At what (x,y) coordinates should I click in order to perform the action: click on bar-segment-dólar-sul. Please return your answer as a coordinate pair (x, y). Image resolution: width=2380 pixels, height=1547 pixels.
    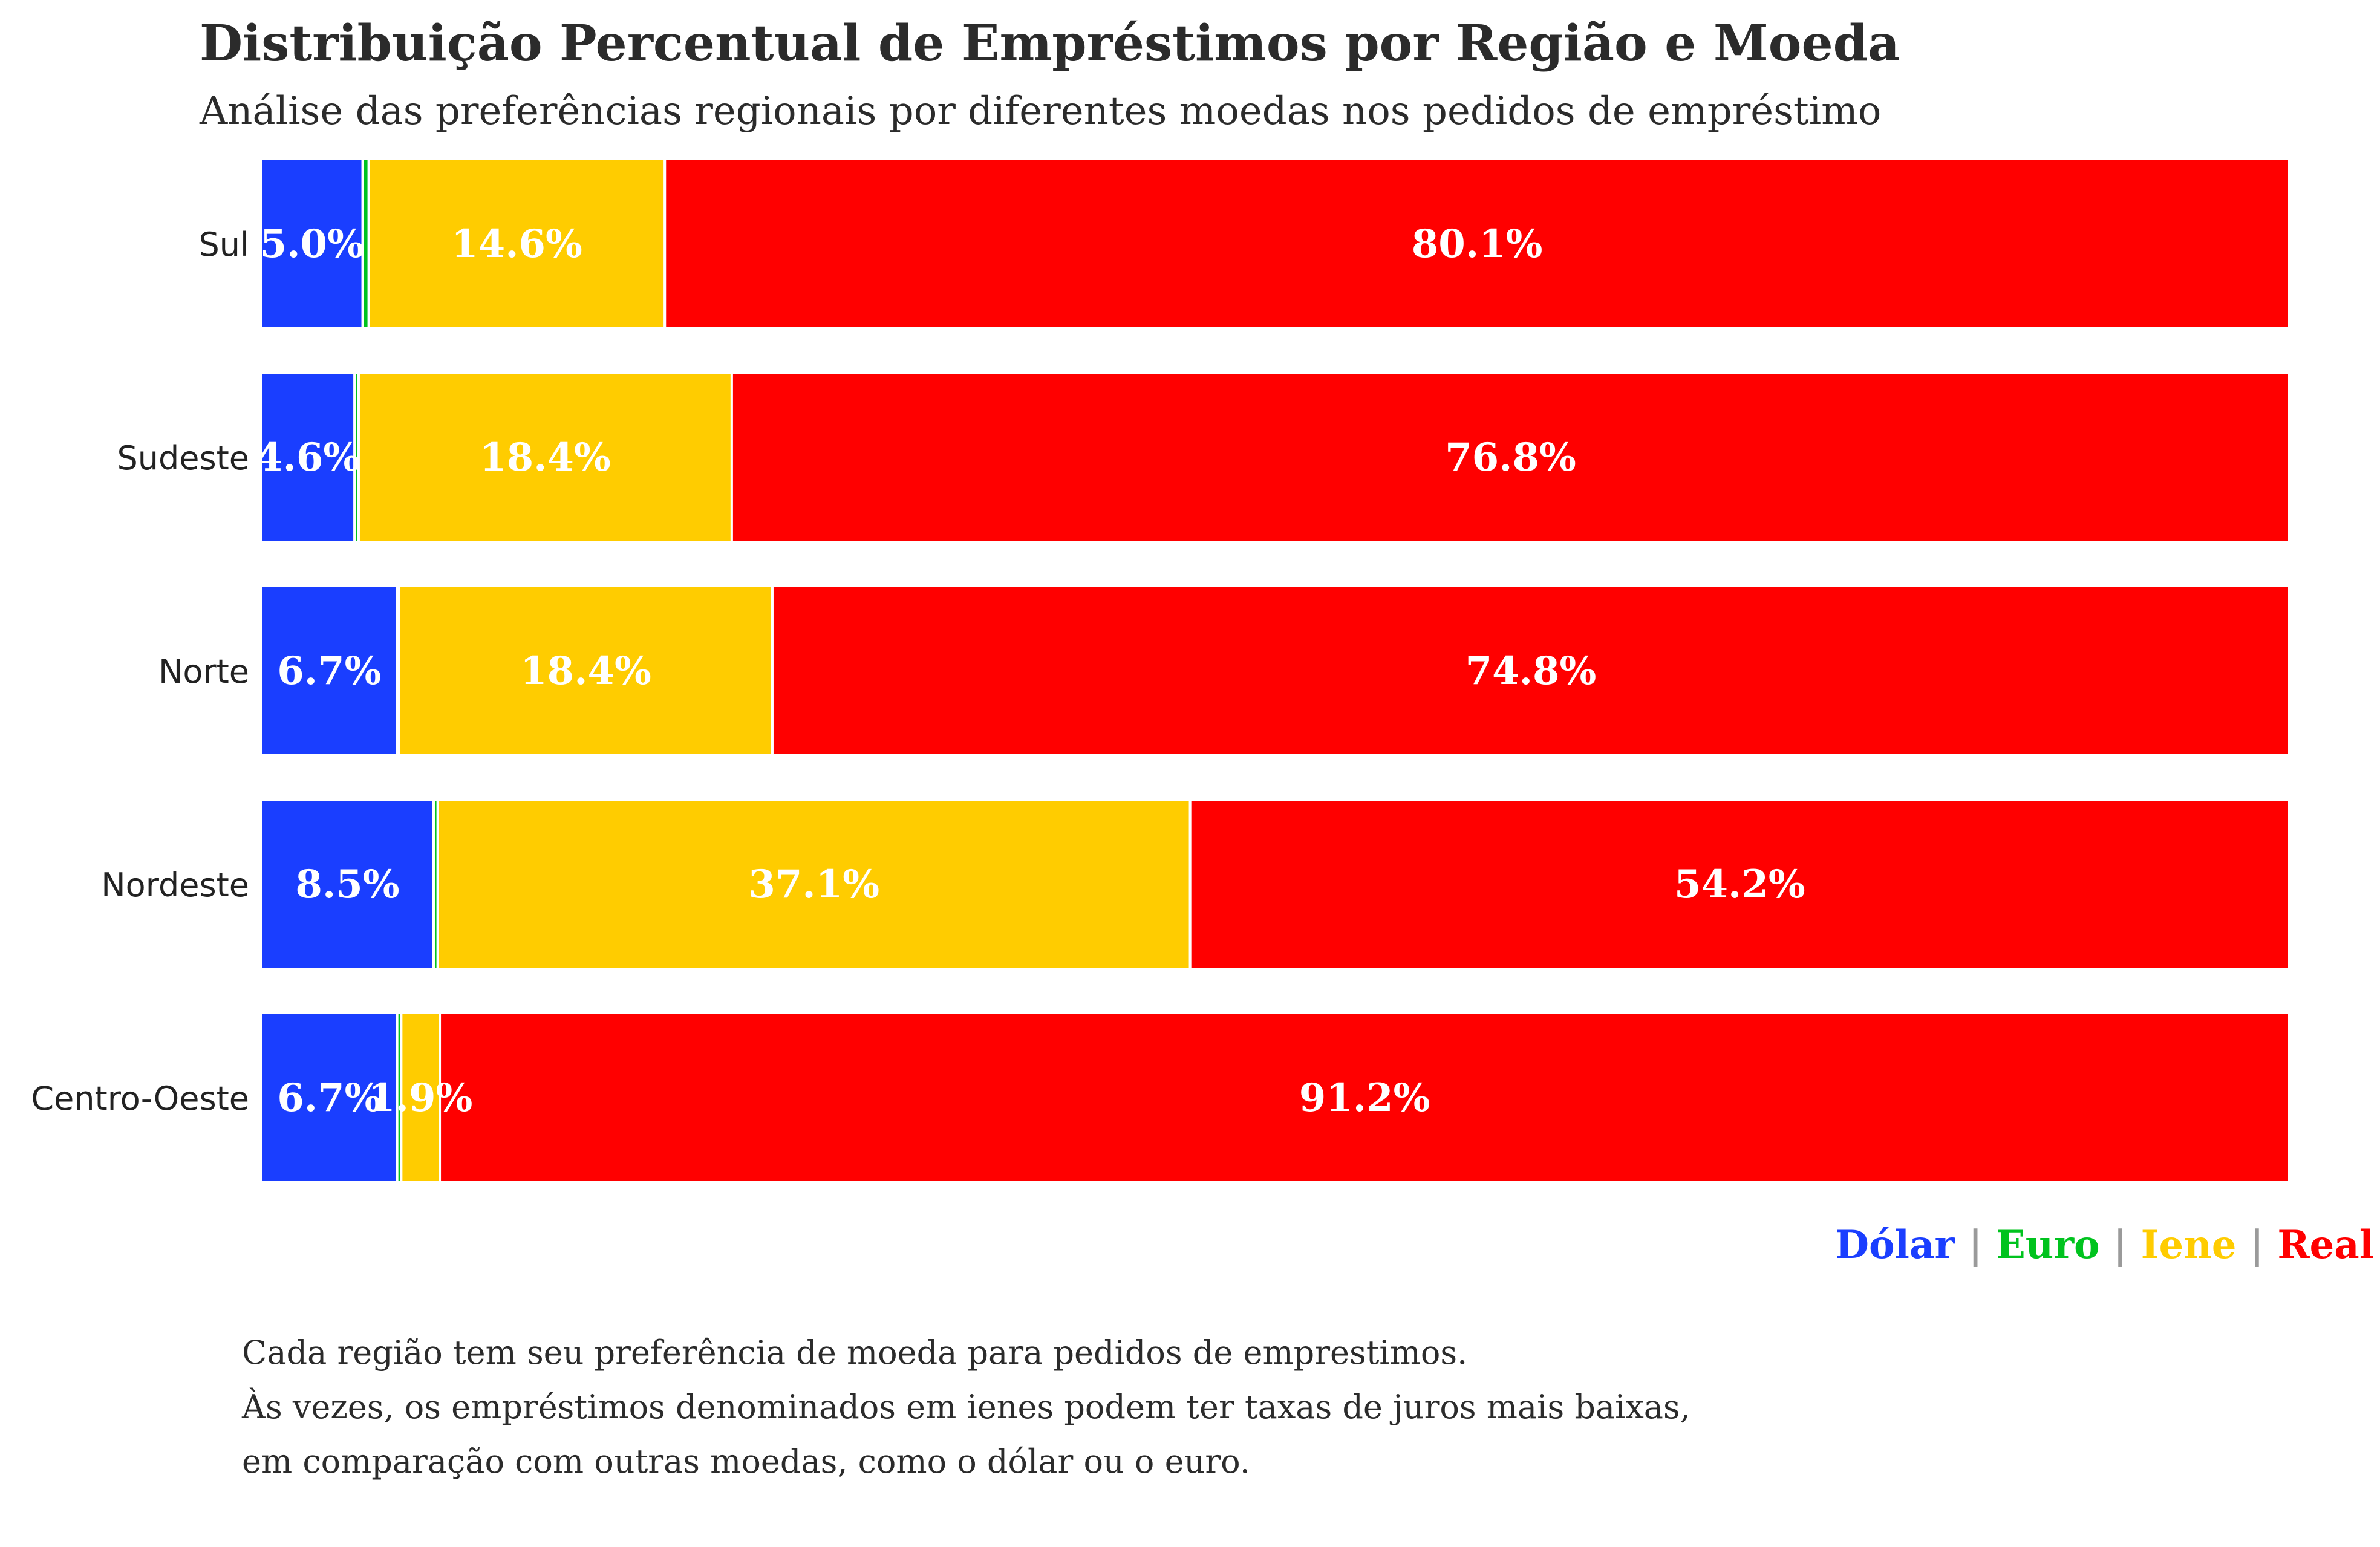
    Looking at the image, I should click on (312, 244).